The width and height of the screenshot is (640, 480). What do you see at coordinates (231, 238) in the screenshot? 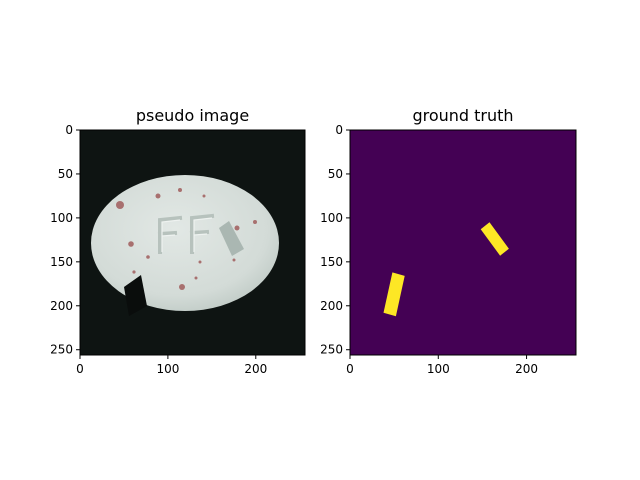
I see `light-patch` at bounding box center [231, 238].